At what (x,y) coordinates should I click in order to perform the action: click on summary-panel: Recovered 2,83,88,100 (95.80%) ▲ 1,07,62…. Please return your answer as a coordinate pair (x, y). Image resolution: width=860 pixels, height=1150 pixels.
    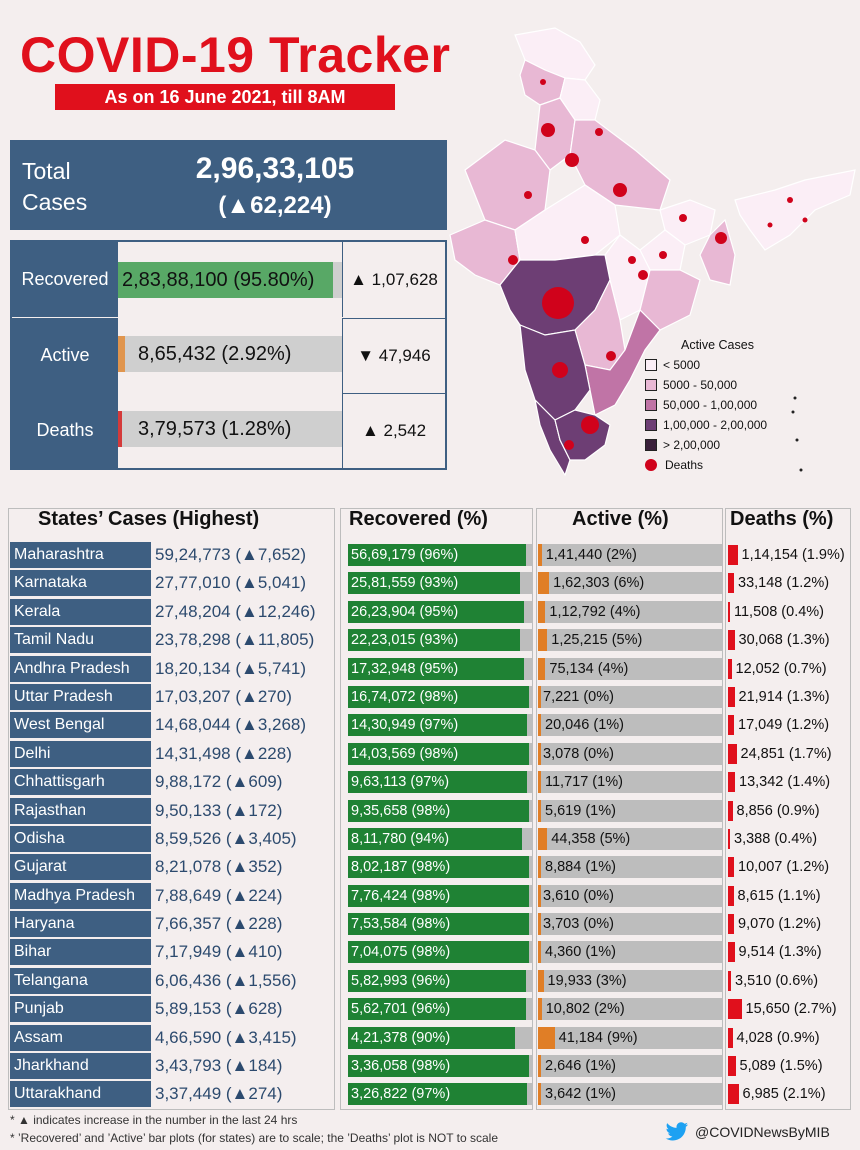
    Looking at the image, I should click on (228, 355).